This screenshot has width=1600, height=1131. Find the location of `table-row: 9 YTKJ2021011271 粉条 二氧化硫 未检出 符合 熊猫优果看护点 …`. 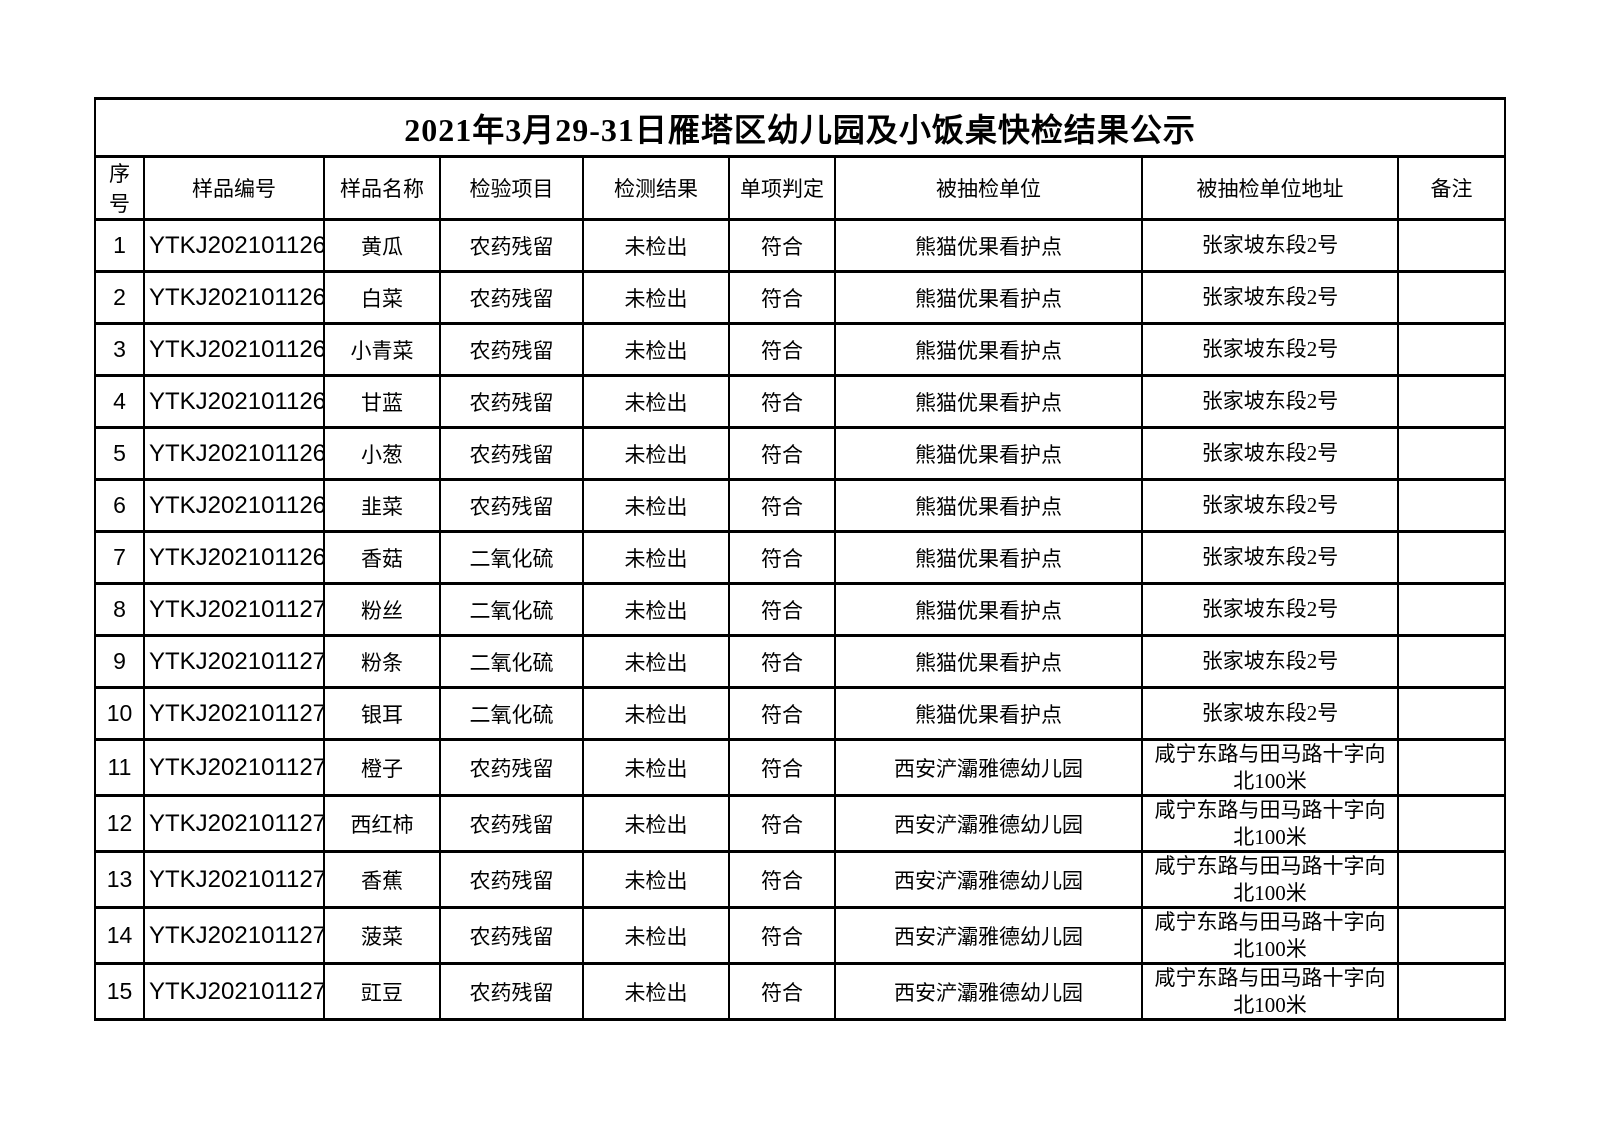

table-row: 9 YTKJ2021011271 粉条 二氧化硫 未检出 符合 熊猫优果看护点 … is located at coordinates (800, 661).